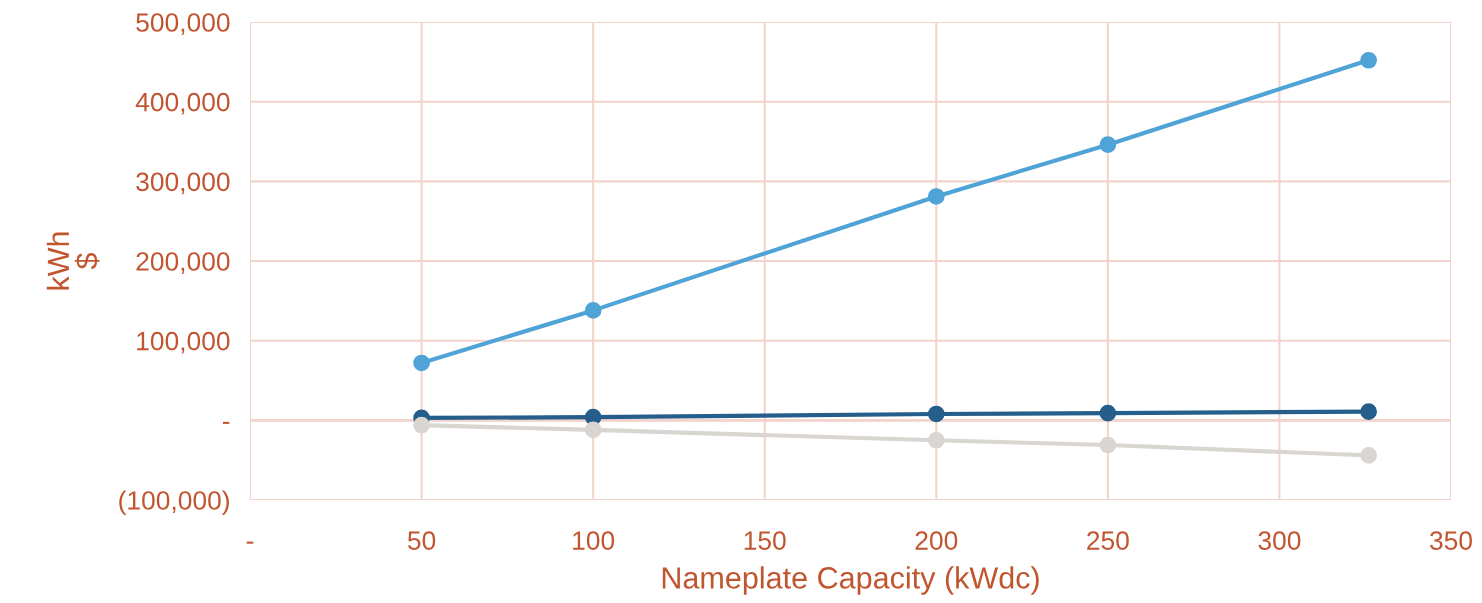 Image resolution: width=1482 pixels, height=603 pixels. Describe the element at coordinates (183, 183) in the screenshot. I see `y-tick-label: 300,000` at that location.